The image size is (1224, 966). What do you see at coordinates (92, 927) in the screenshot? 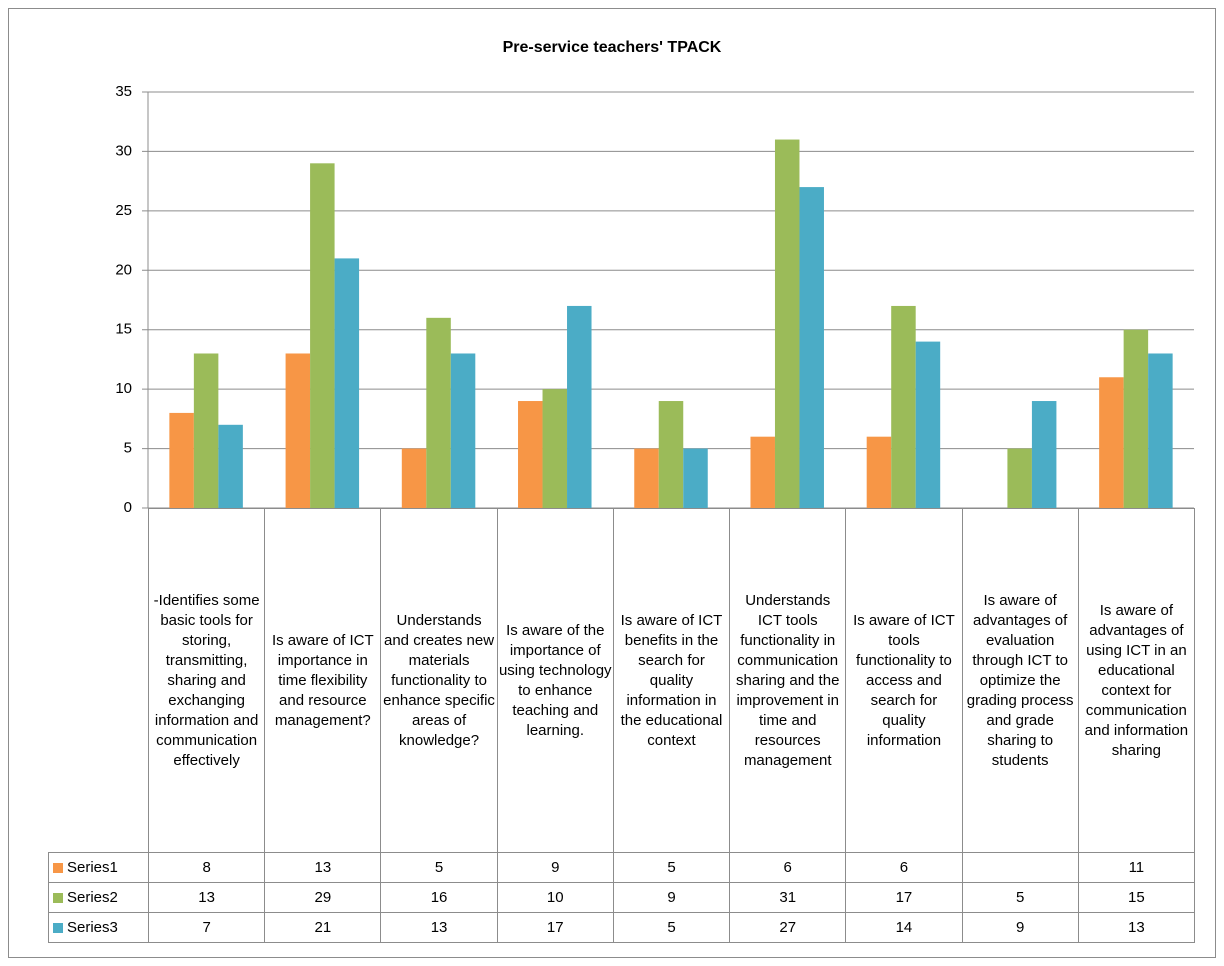
I see `legend-label: Series3` at bounding box center [92, 927].